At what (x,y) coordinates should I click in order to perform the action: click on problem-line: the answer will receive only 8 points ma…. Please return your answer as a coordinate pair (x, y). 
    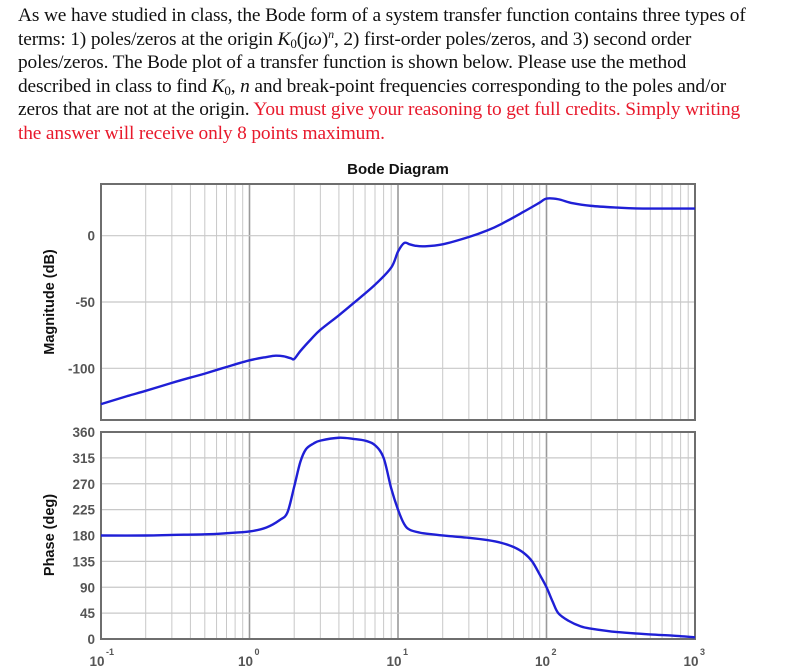
    Looking at the image, I should click on (408, 134).